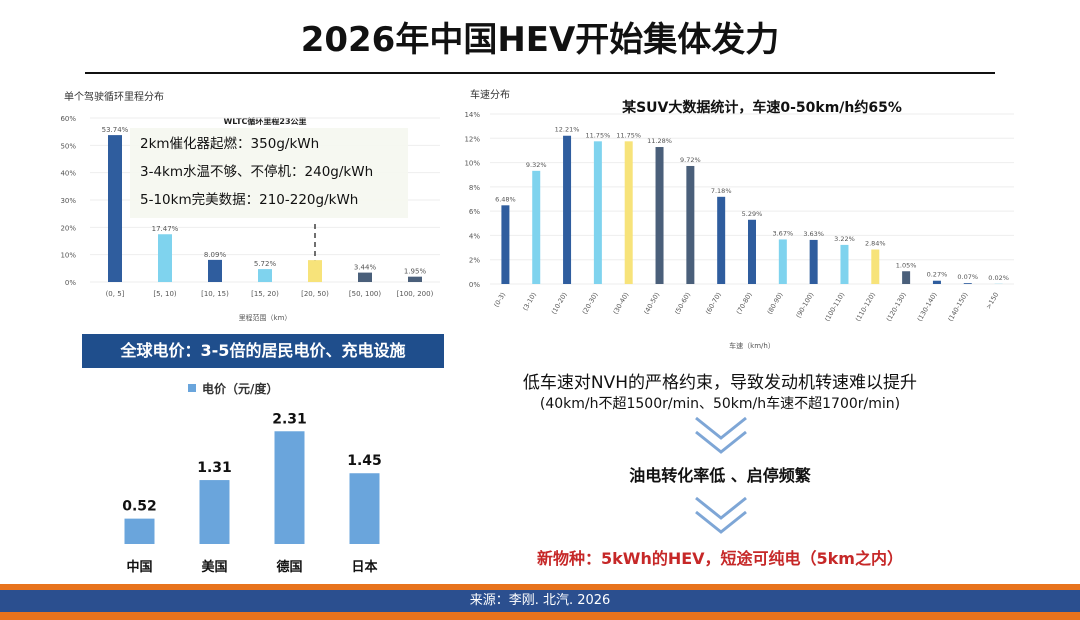 The image size is (1080, 620). Describe the element at coordinates (659, 141) in the screenshot. I see `data-label: 11.28%` at that location.